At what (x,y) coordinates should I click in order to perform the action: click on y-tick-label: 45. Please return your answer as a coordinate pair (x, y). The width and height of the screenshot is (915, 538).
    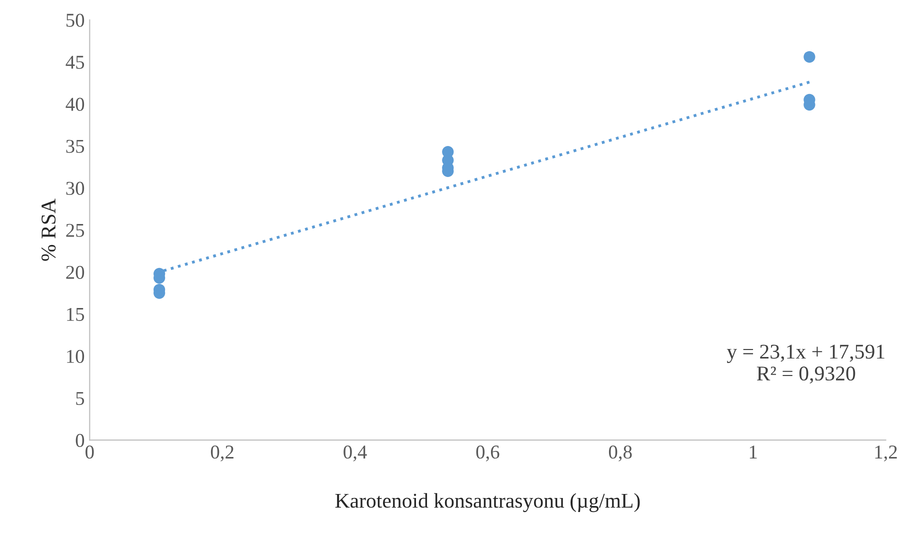
    Looking at the image, I should click on (75, 62).